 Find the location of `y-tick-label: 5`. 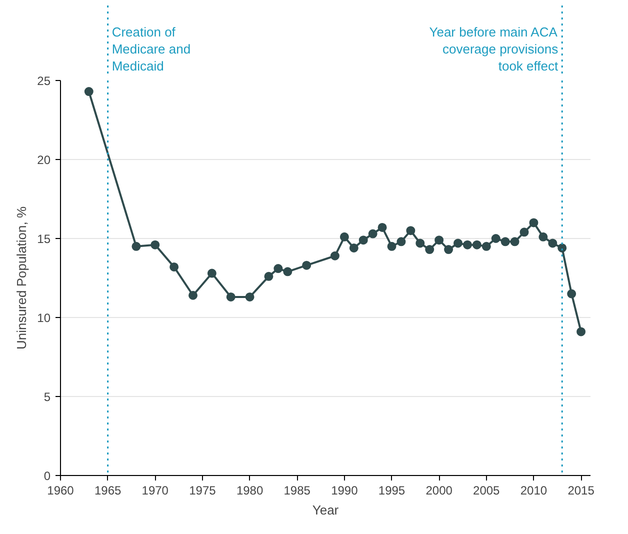

y-tick-label: 5 is located at coordinates (47, 397).